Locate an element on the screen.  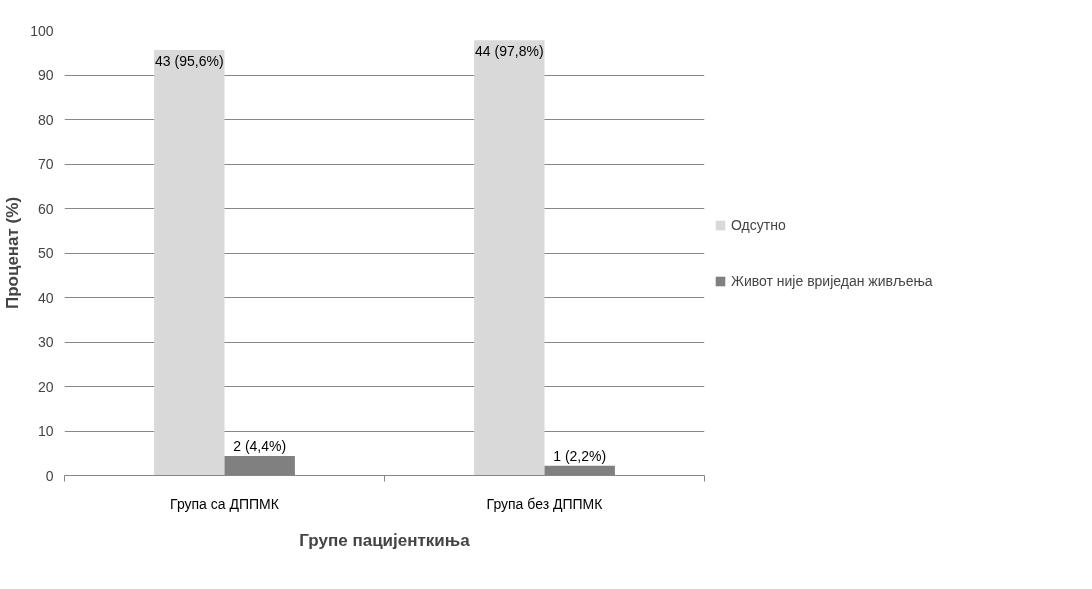
y-tick-label: 10 is located at coordinates (45, 431).